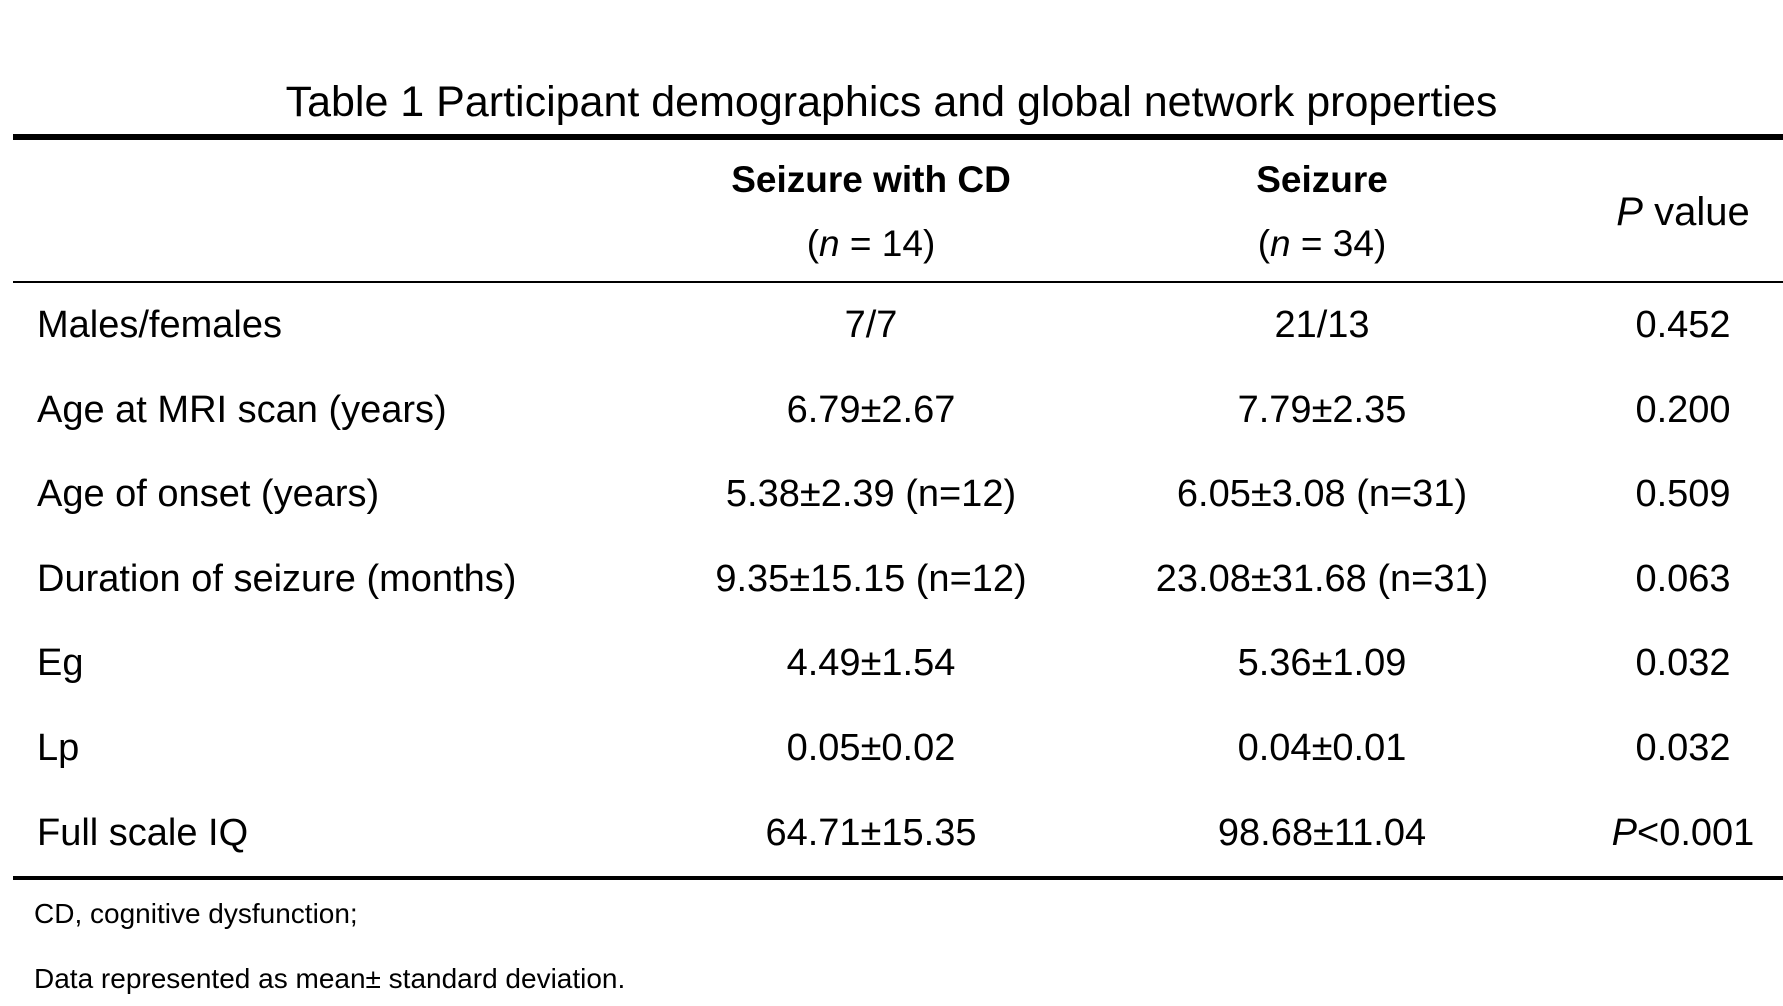  I want to click on cell-p-value: 0.452, so click(1683, 325).